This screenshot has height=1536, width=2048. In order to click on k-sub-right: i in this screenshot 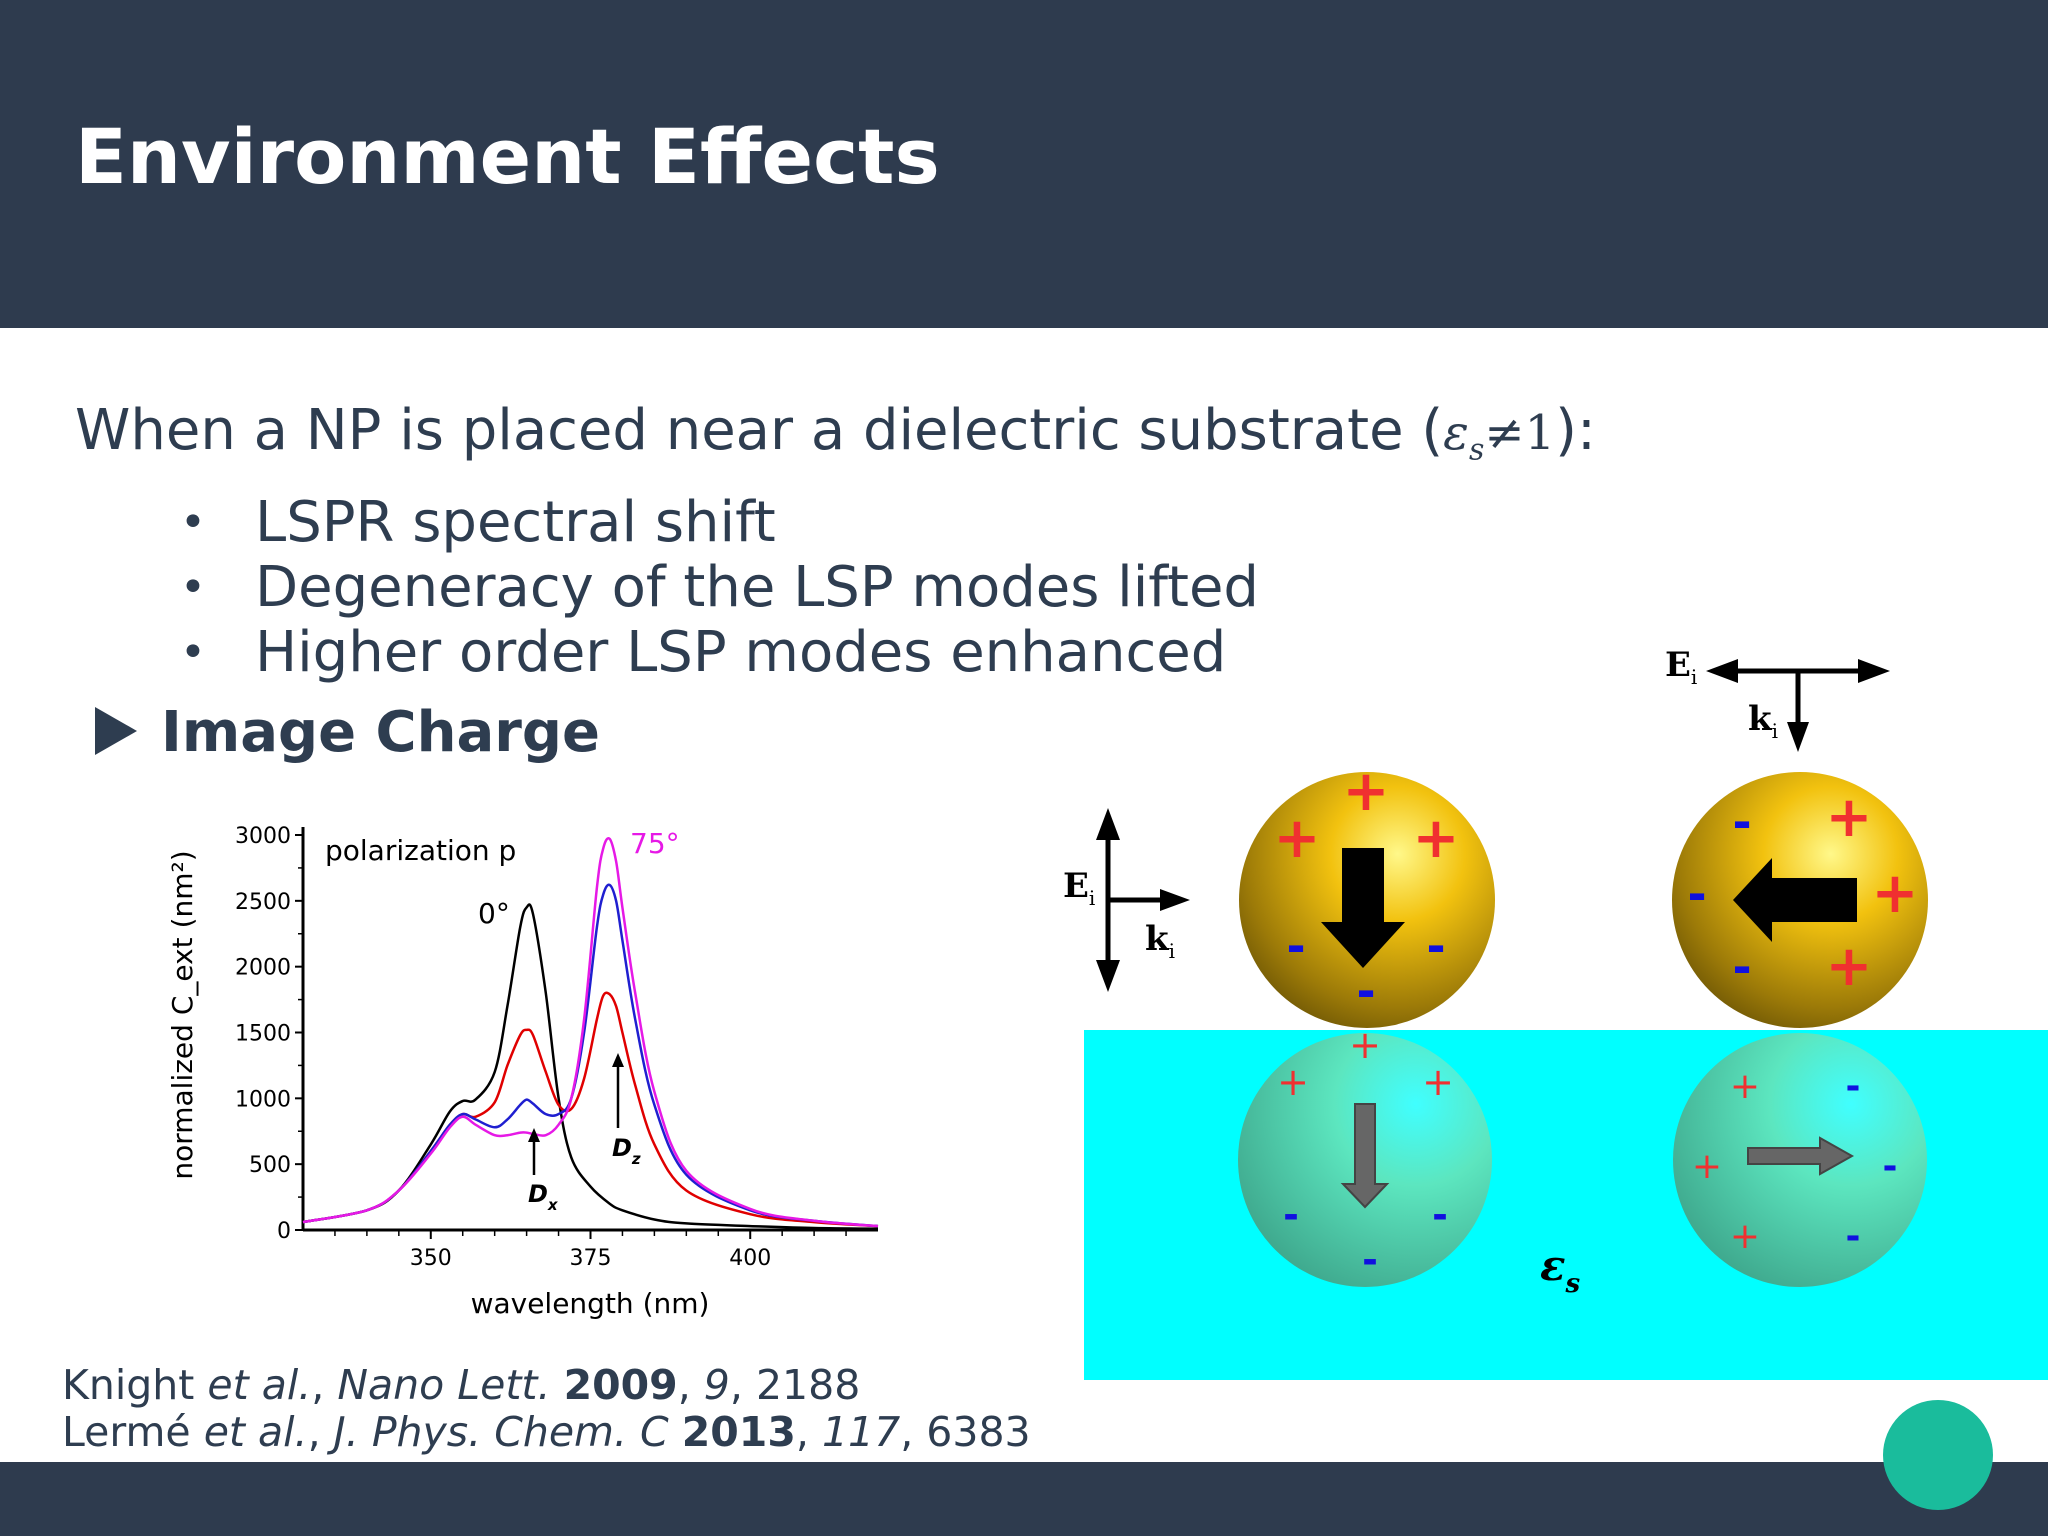, I will do `click(1775, 731)`.